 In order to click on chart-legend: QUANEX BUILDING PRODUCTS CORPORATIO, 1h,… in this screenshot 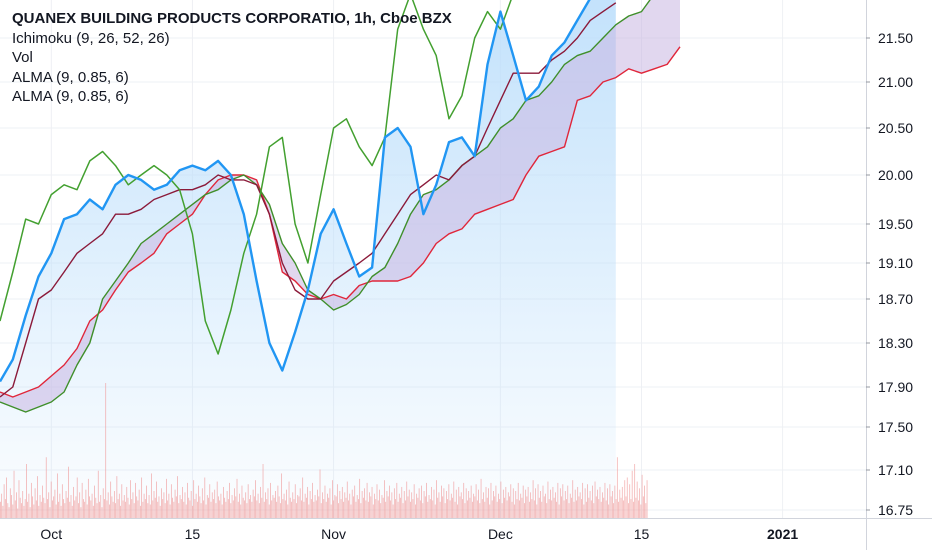, I will do `click(232, 58)`.